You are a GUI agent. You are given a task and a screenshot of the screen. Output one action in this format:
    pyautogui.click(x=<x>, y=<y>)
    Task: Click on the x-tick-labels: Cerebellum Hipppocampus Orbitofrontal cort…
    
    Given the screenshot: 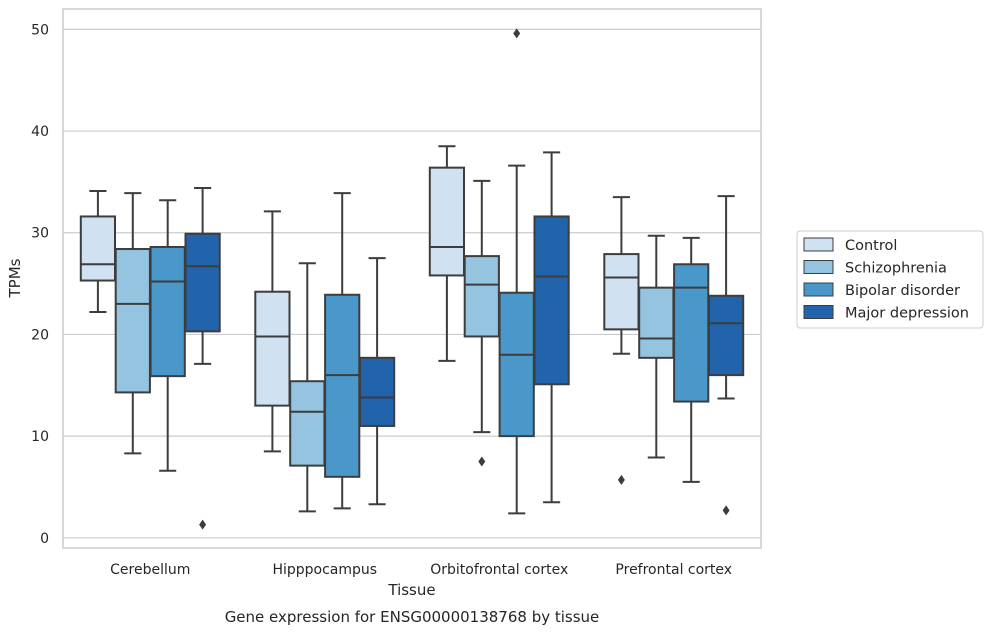 What is the action you would take?
    pyautogui.click(x=421, y=570)
    